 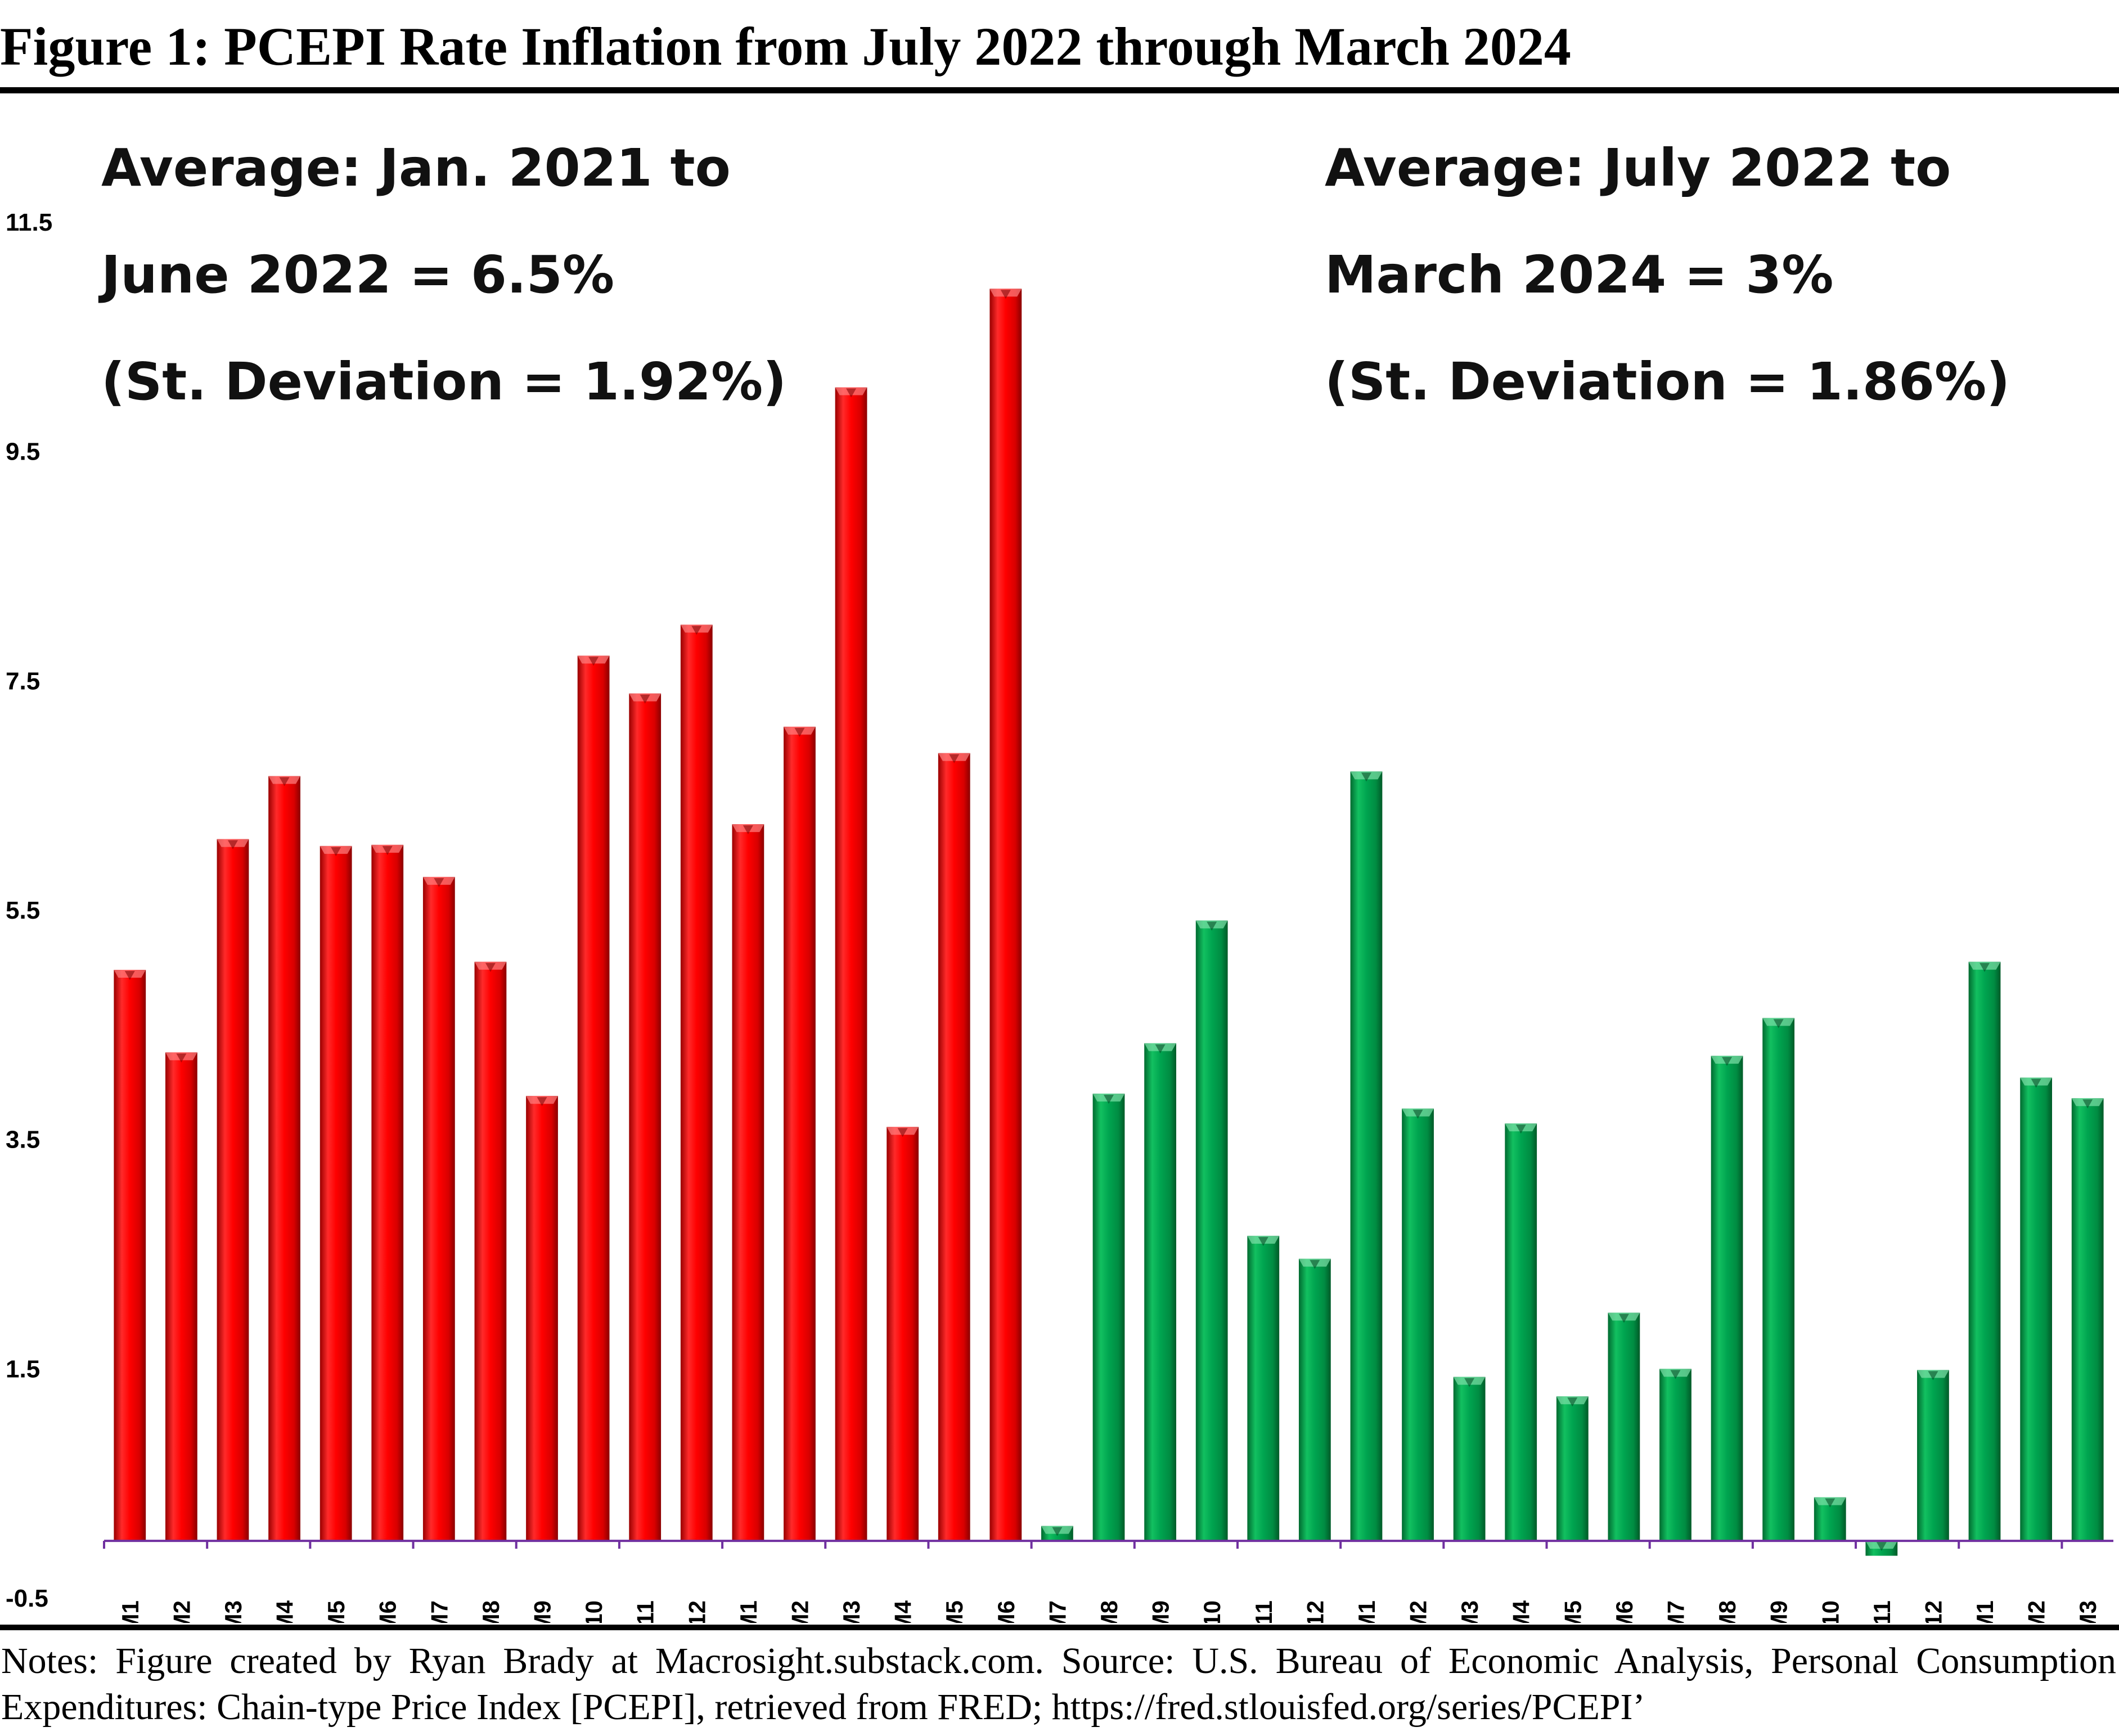 I want to click on y-tick-label: 5.5, so click(x=23, y=911).